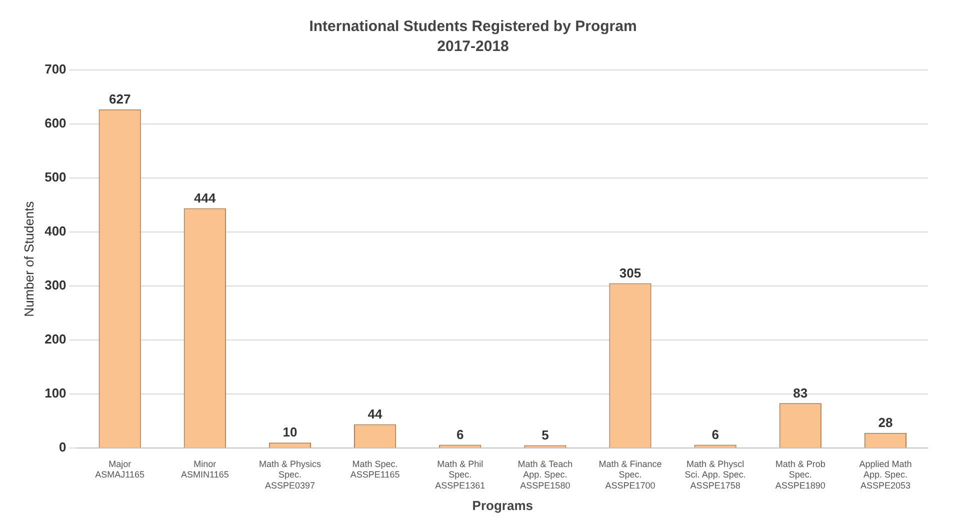 This screenshot has width=970, height=528. What do you see at coordinates (473, 27) in the screenshot?
I see `chart-title: International Students Registered by Program` at bounding box center [473, 27].